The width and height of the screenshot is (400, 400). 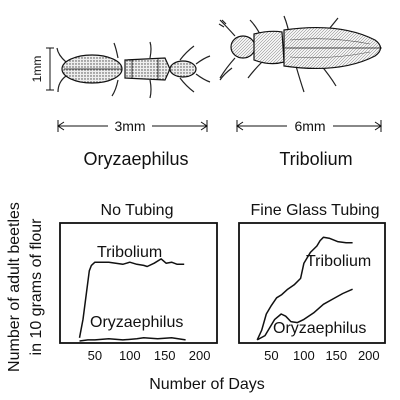 I want to click on tribolium-thorax, so click(x=269, y=47).